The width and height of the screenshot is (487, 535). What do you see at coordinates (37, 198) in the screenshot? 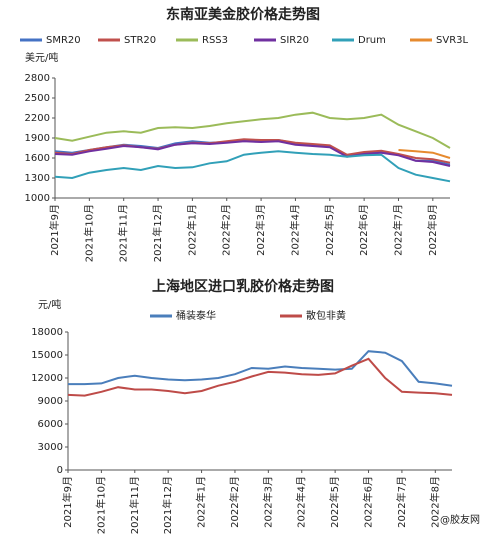
I see `y-tick-label: 1000` at bounding box center [37, 198].